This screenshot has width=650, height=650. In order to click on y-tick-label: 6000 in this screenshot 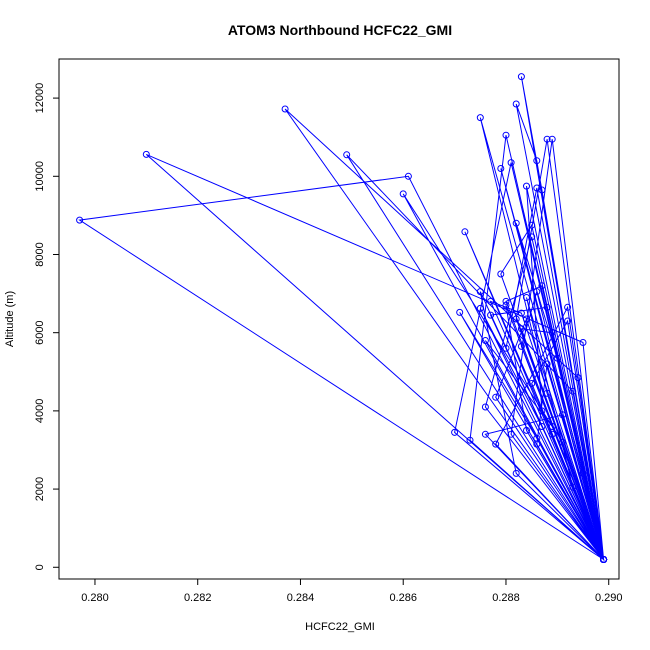, I will do `click(40, 332)`.